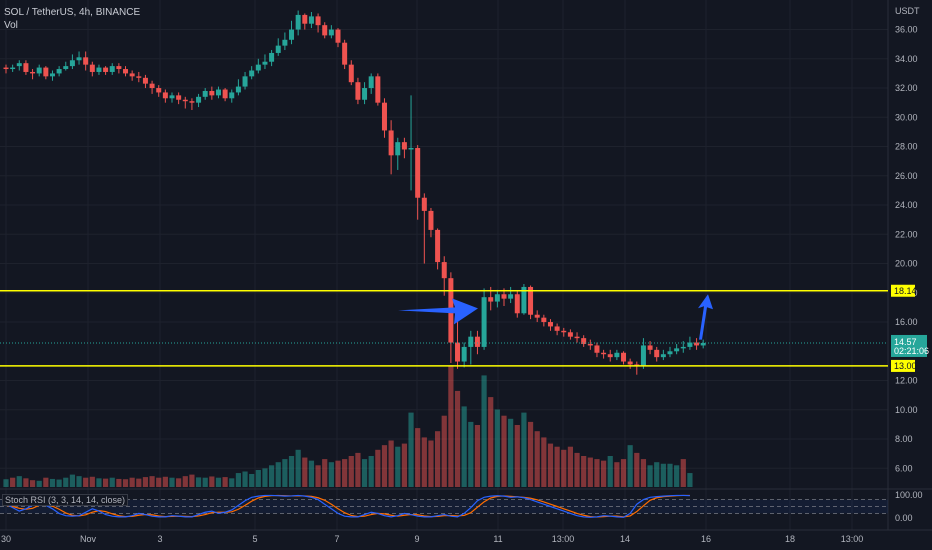 The image size is (932, 550). Describe the element at coordinates (11, 25) in the screenshot. I see `volume-label: Vol` at that location.